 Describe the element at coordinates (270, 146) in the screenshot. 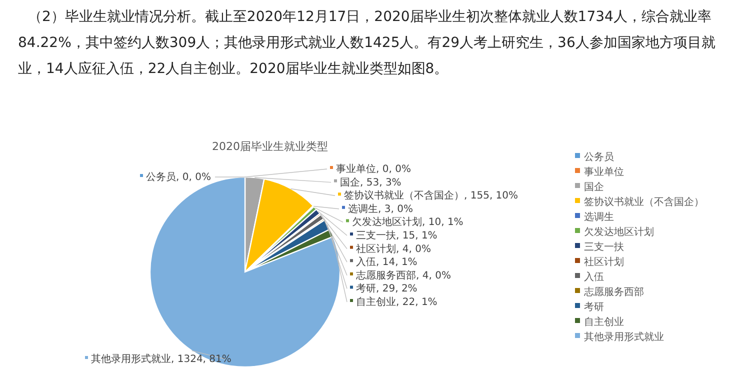

I see `chart-title: 2020届毕业生就业类型` at that location.